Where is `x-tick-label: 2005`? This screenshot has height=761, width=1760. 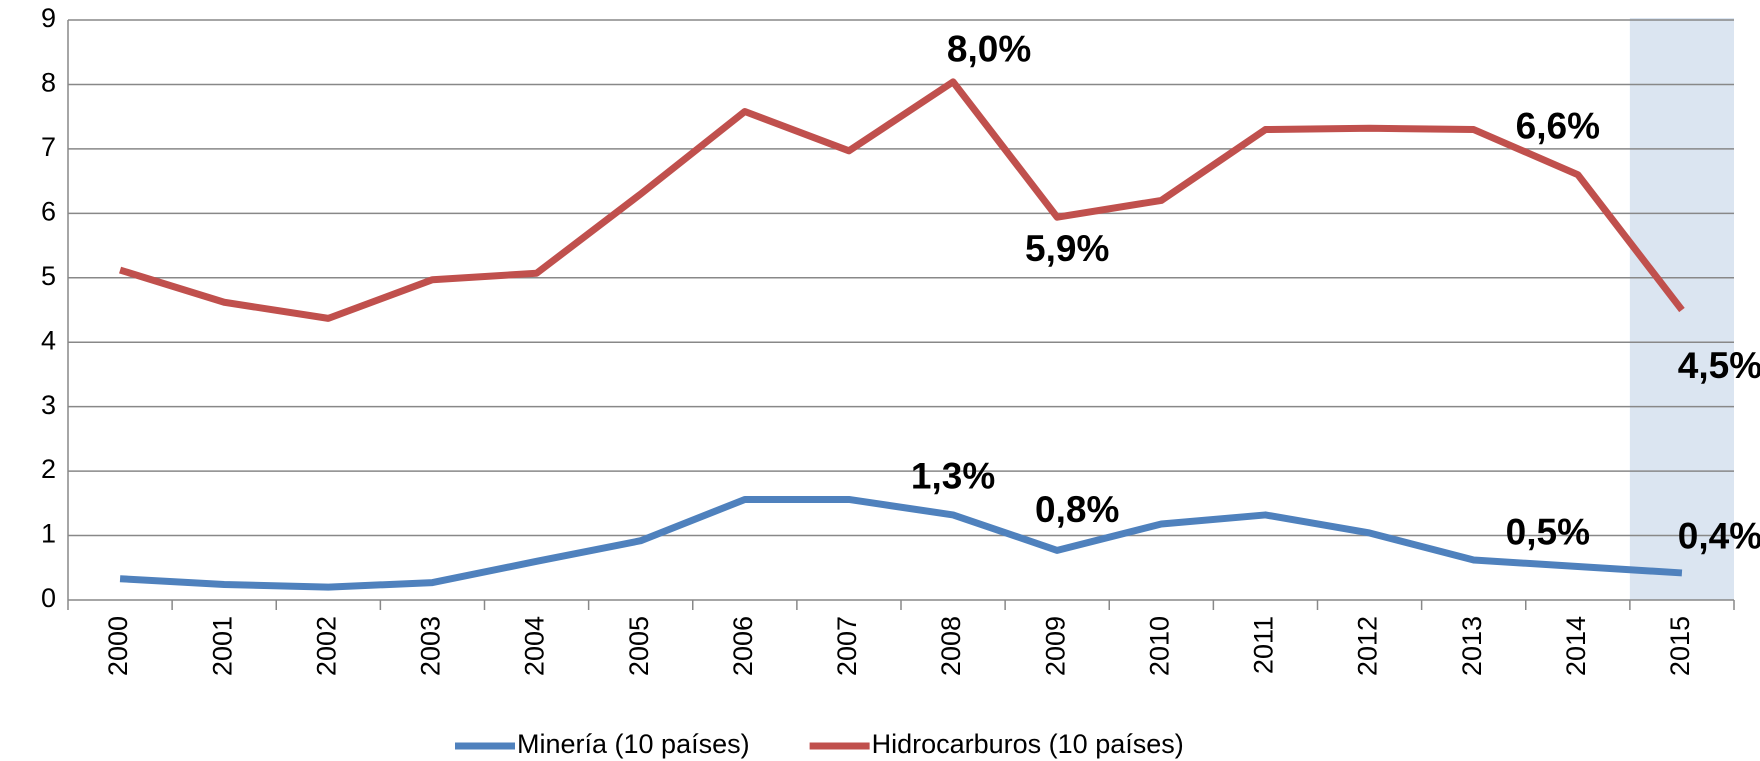 x-tick-label: 2005 is located at coordinates (639, 646).